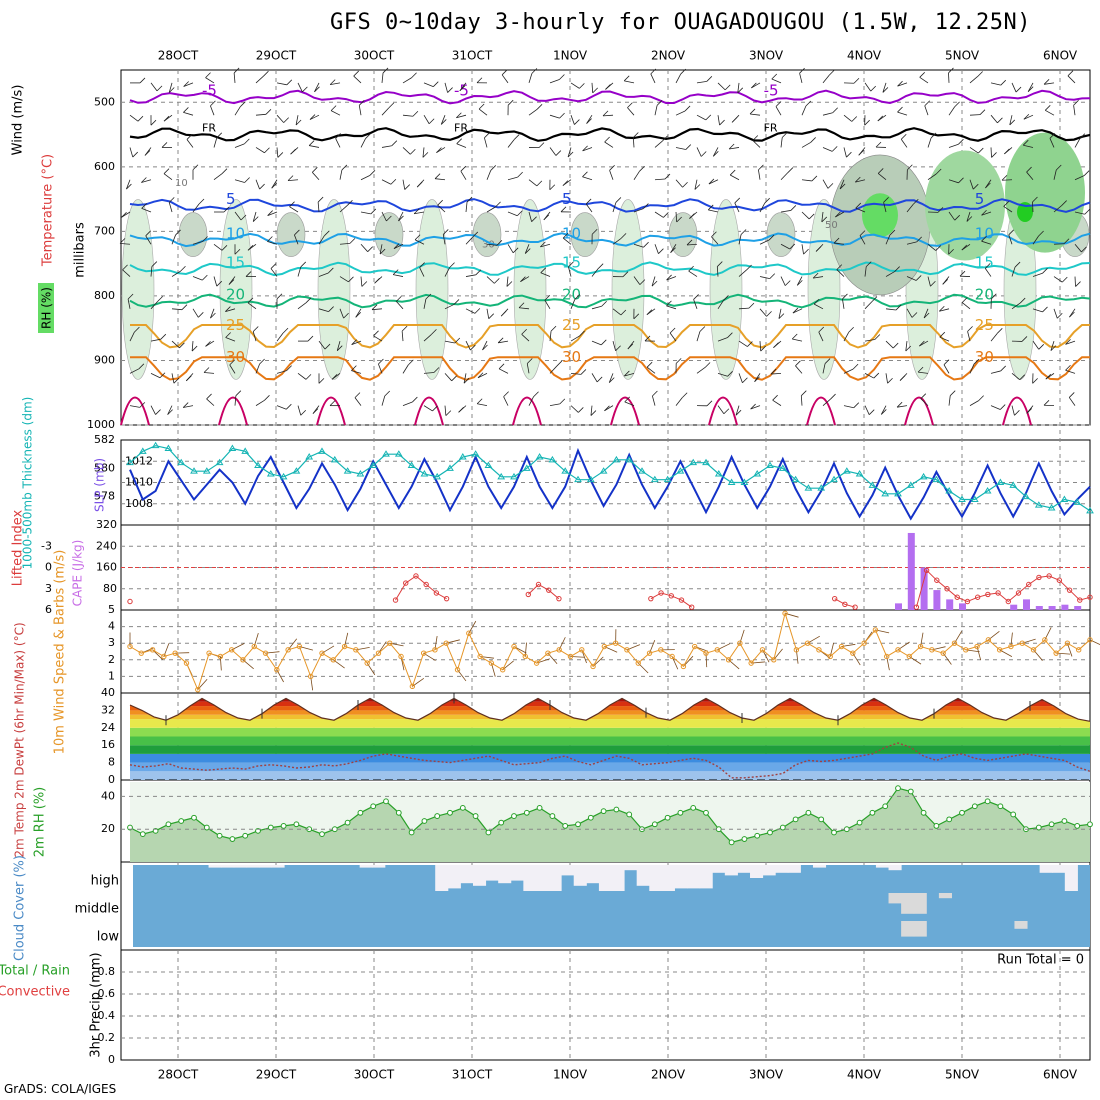 This screenshot has width=1100, height=1100. I want to click on cape-tick-label: 320, so click(106, 524).